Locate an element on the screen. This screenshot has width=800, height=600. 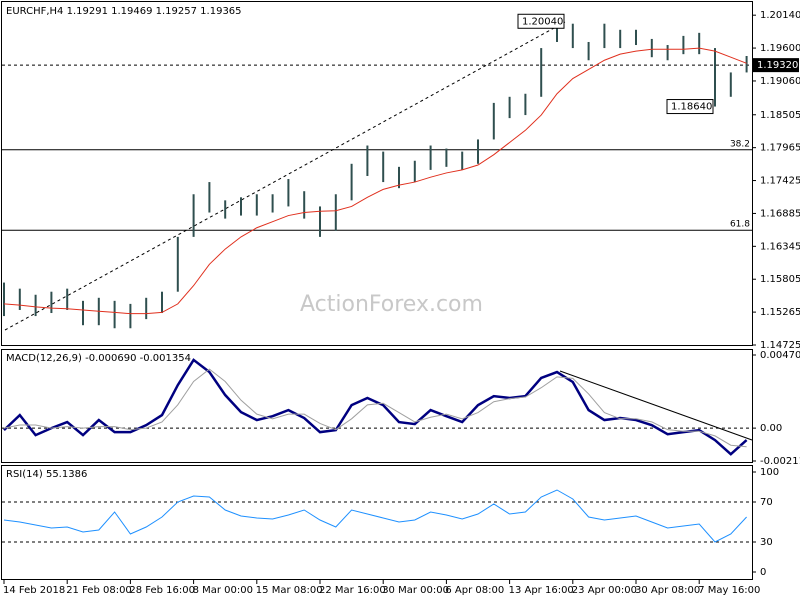
y-tick-label: -0.002116 is located at coordinates (780, 461).